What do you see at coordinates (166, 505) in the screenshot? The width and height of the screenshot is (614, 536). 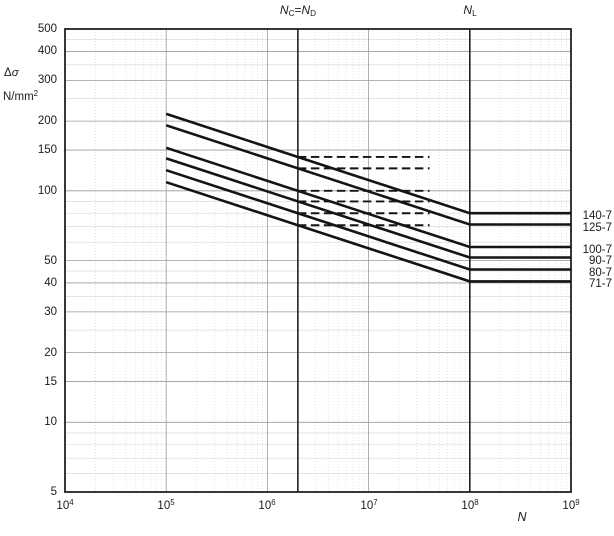 I see `x-tick-100000: 10⁵` at bounding box center [166, 505].